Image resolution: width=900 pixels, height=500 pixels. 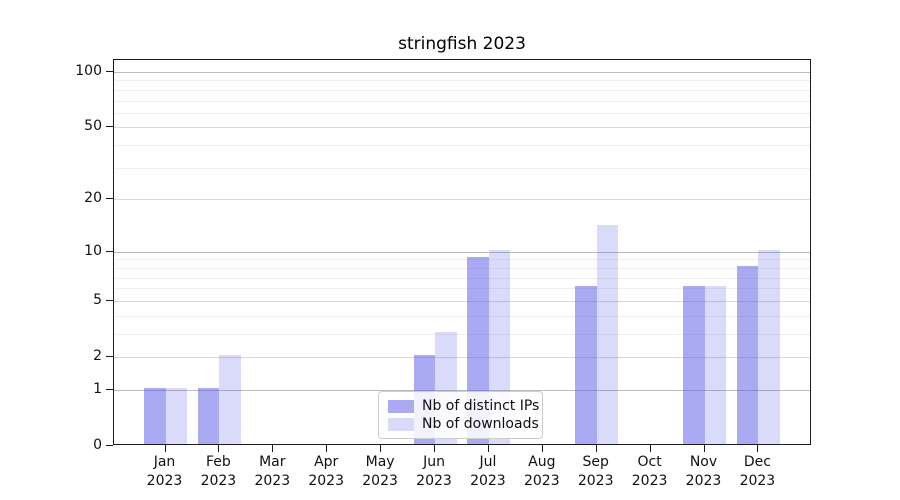 I want to click on y-tick-label: 100, so click(x=88, y=71).